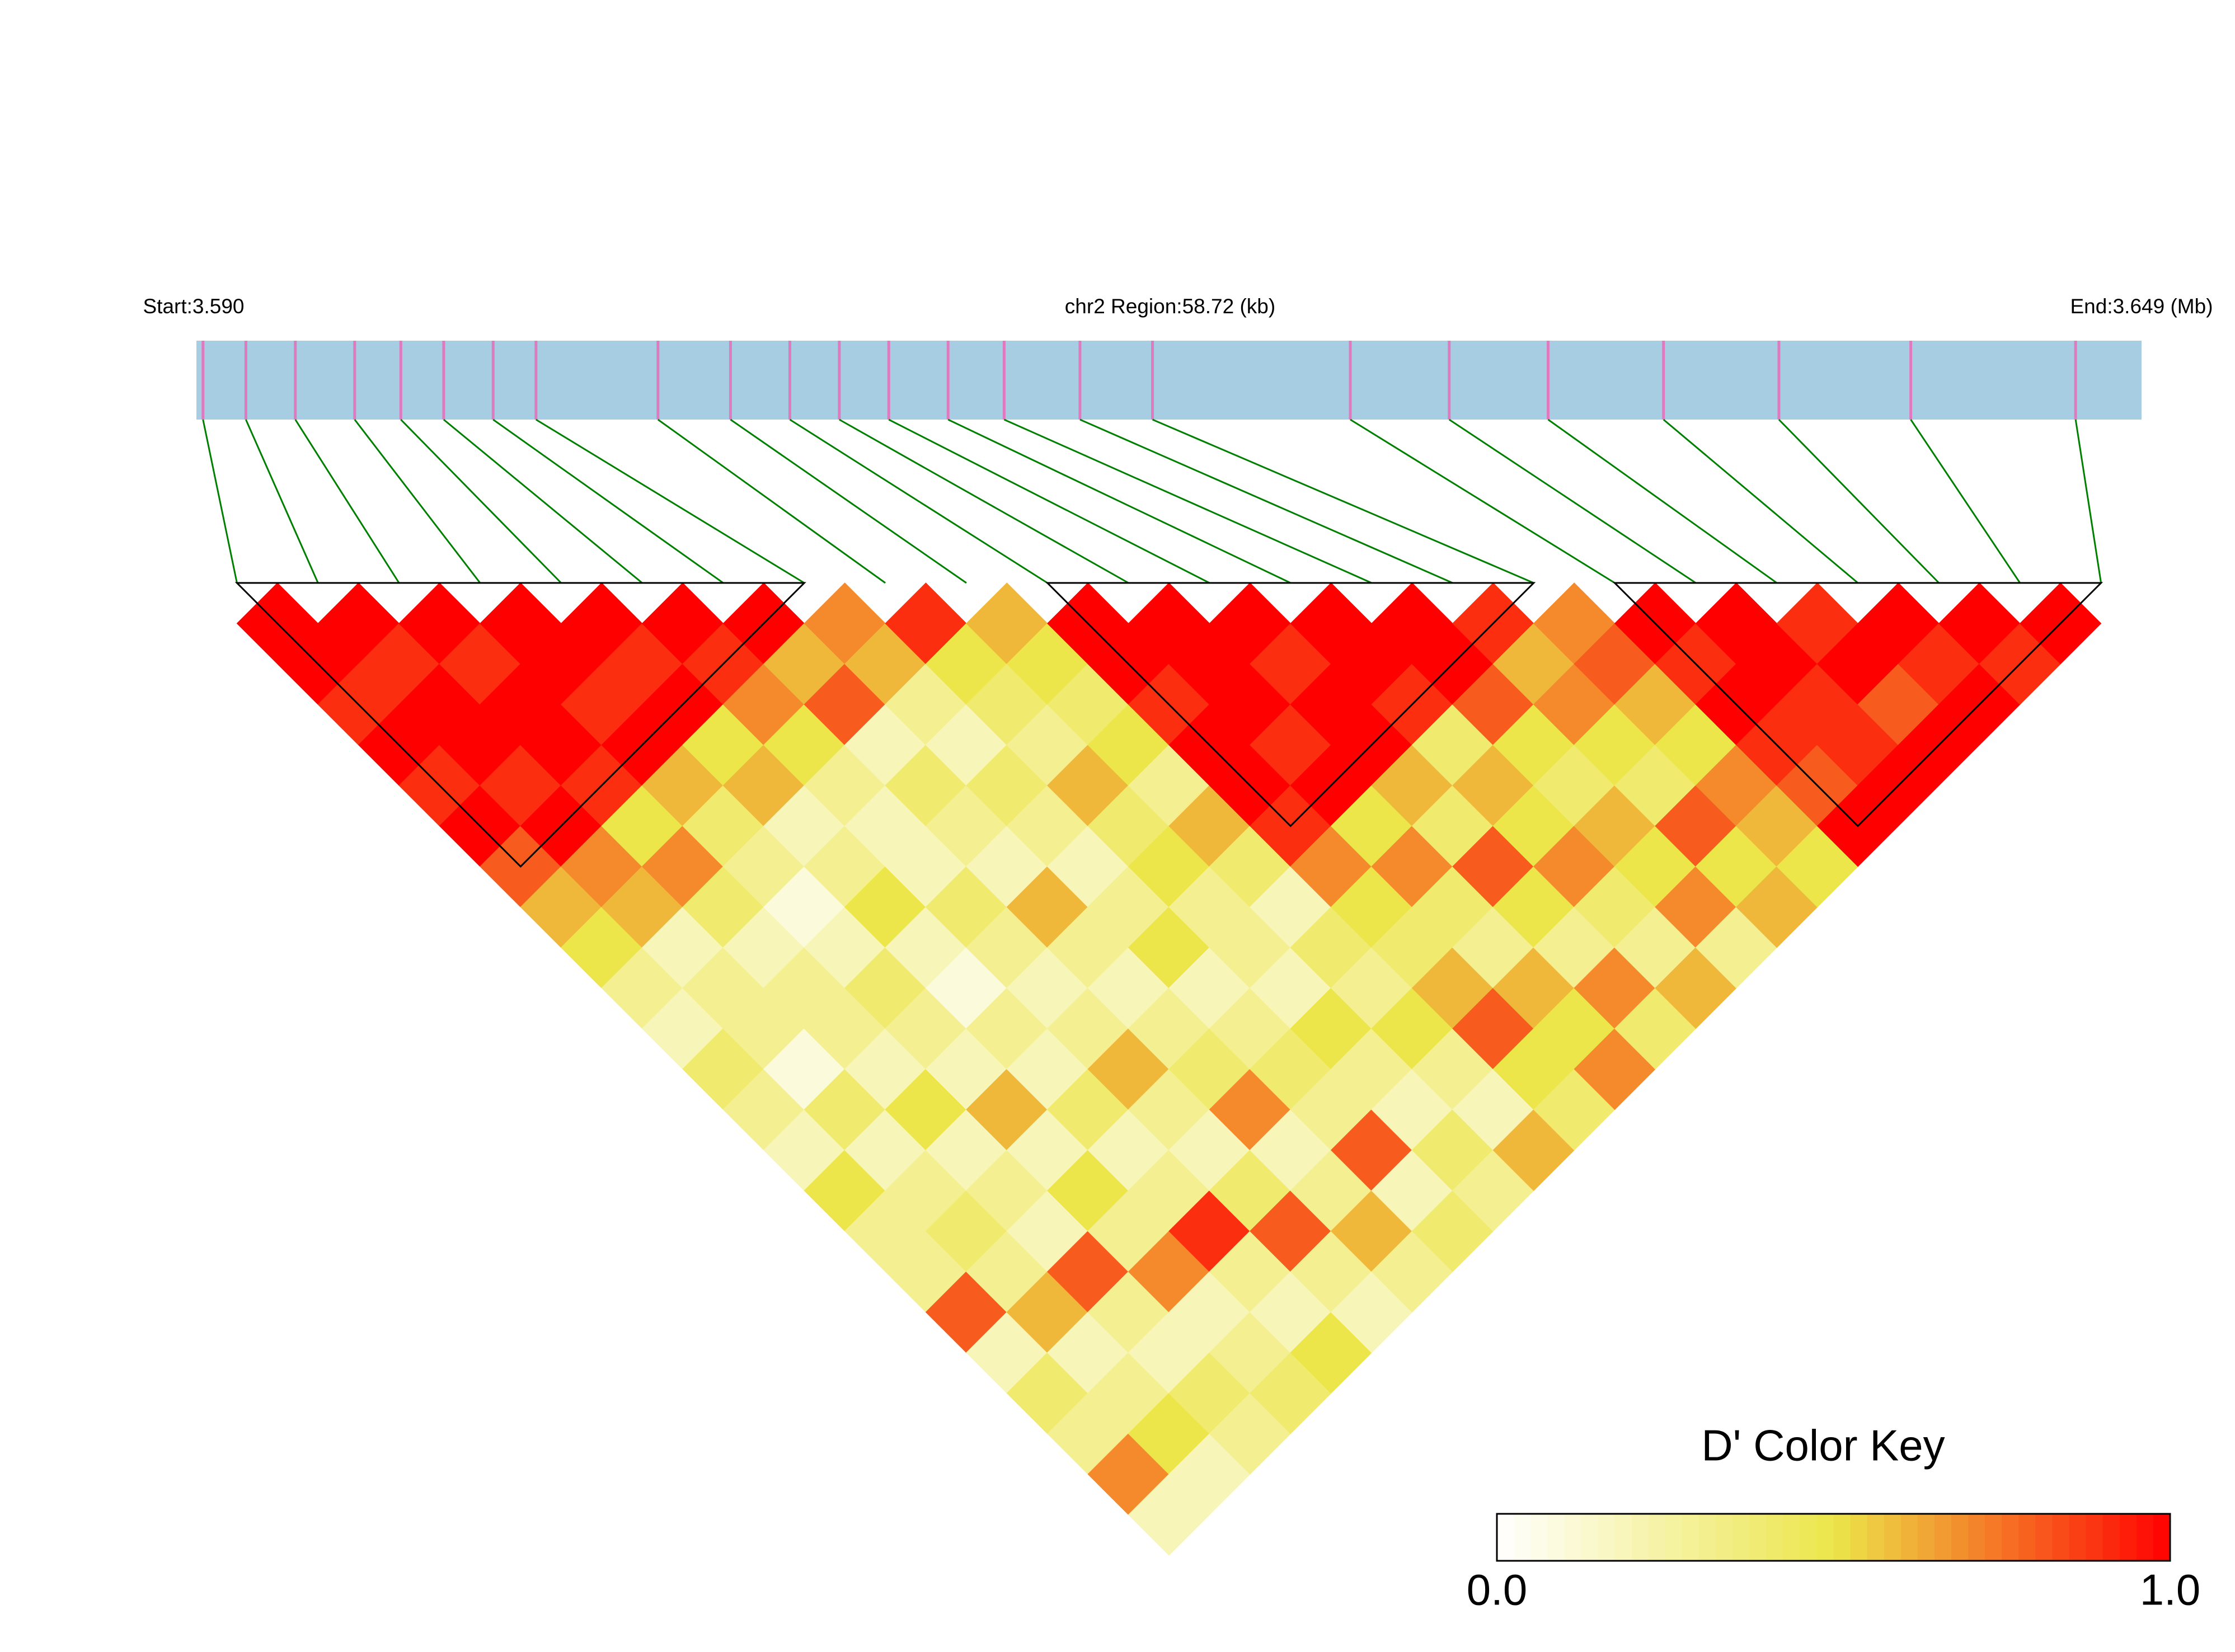 The height and width of the screenshot is (1652, 2235). What do you see at coordinates (1170, 306) in the screenshot?
I see `region-label: chr2 Region:58.72 (kb)` at bounding box center [1170, 306].